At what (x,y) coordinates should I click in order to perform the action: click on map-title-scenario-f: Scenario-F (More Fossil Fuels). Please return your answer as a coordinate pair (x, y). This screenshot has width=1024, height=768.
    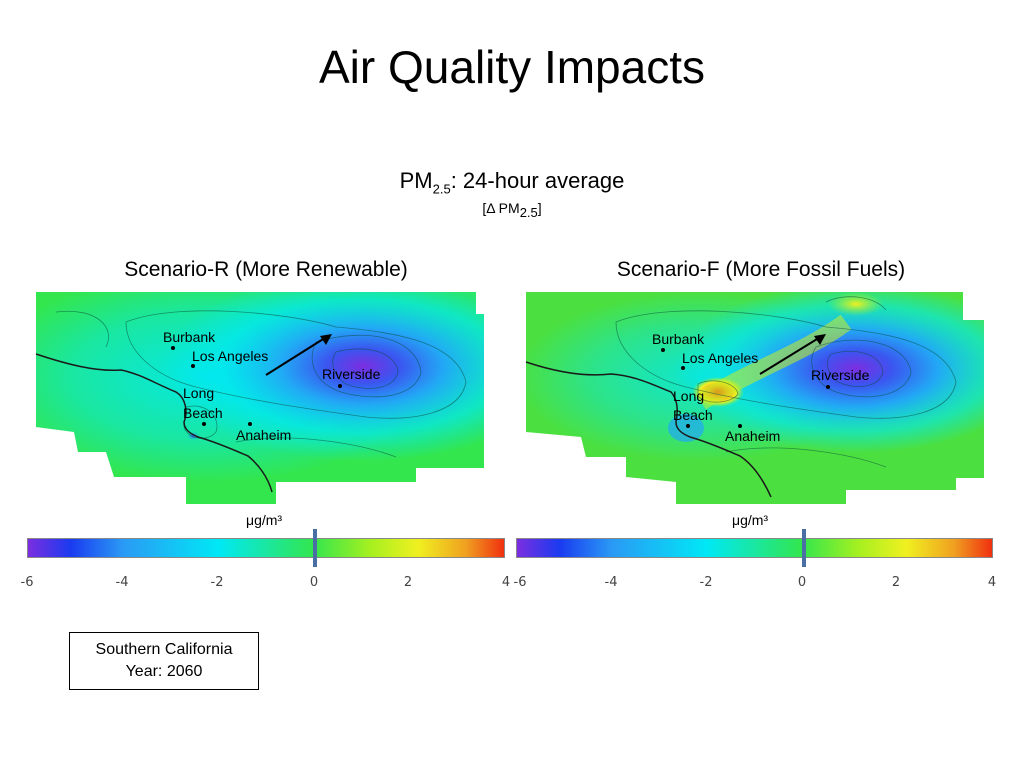
    Looking at the image, I should click on (761, 269).